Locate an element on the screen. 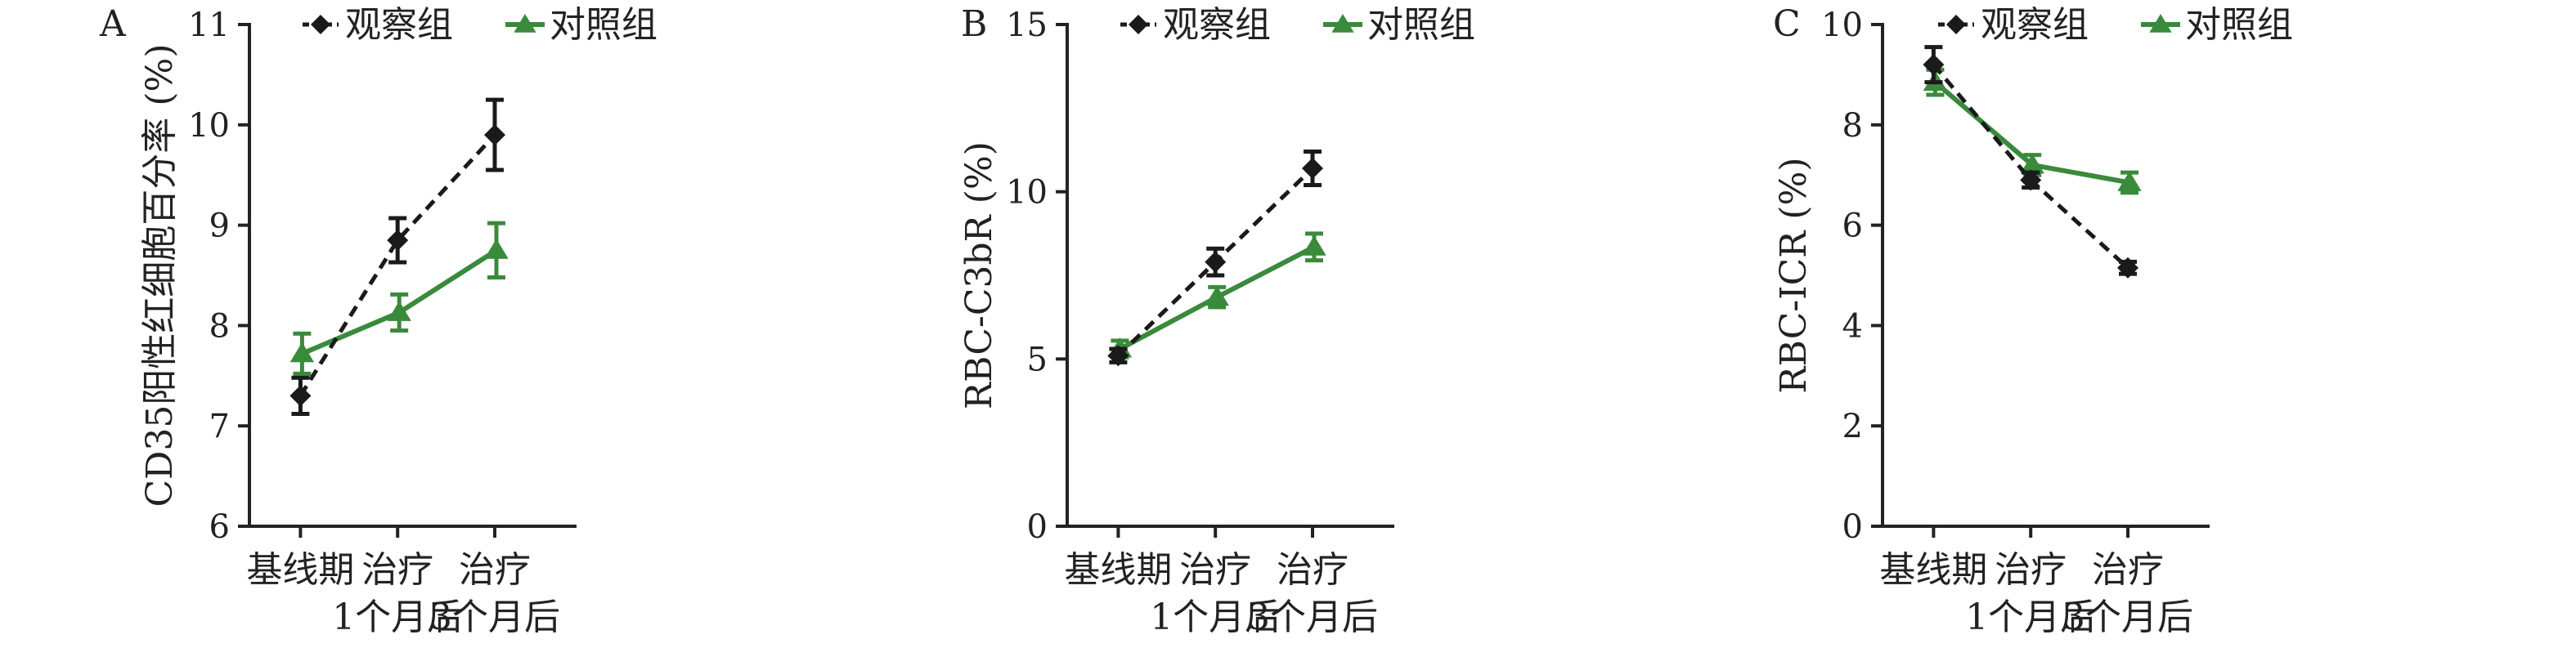 The image size is (2576, 648). y-tick-label: 9 is located at coordinates (219, 226).